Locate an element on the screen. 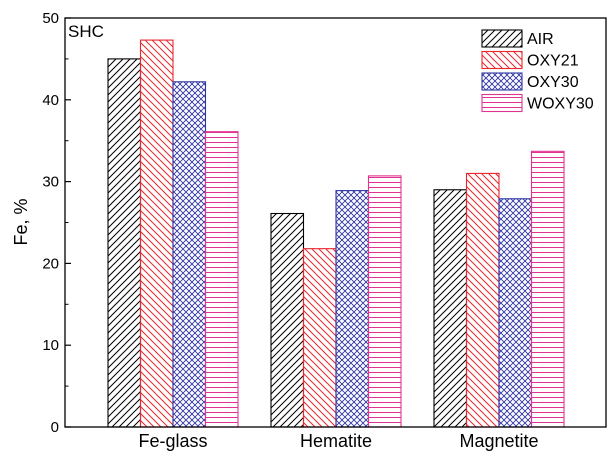 The image size is (612, 451). y-tick-label: 10 is located at coordinates (50, 345).